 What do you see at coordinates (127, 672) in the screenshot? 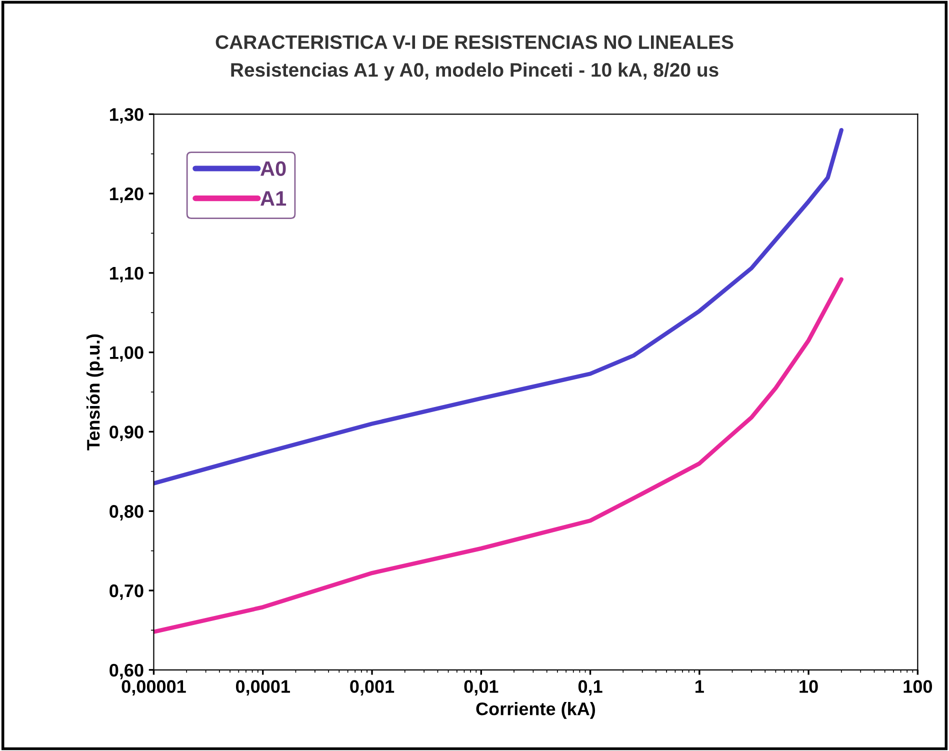
I see `y-tick-label: 0,60` at bounding box center [127, 672].